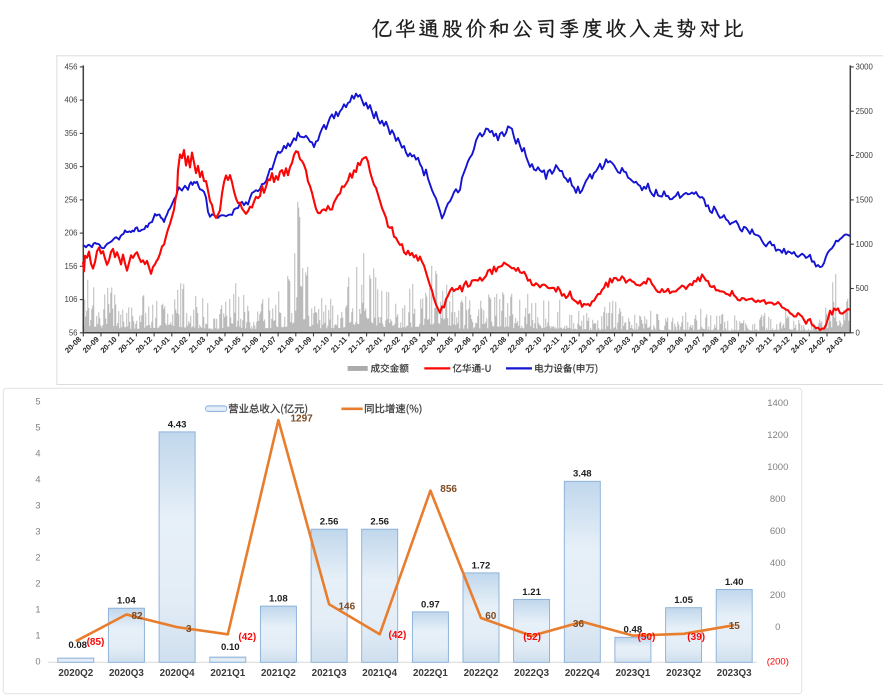 The image size is (883, 698). What do you see at coordinates (430, 604) in the screenshot?
I see `svg-text: 0.97` at bounding box center [430, 604].